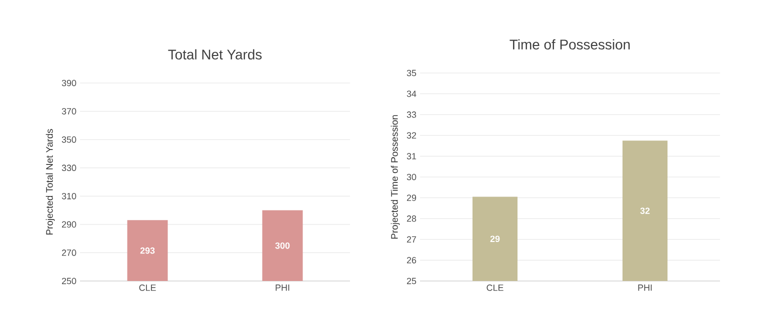 The image size is (778, 329). Describe the element at coordinates (411, 135) in the screenshot. I see `y-tick-label: 32` at that location.